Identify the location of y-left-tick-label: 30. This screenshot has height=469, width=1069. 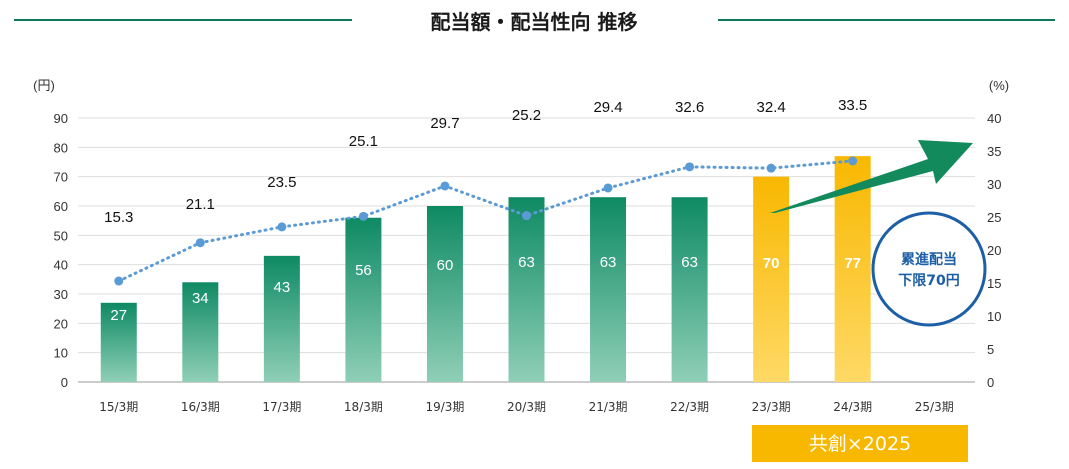
(61, 294).